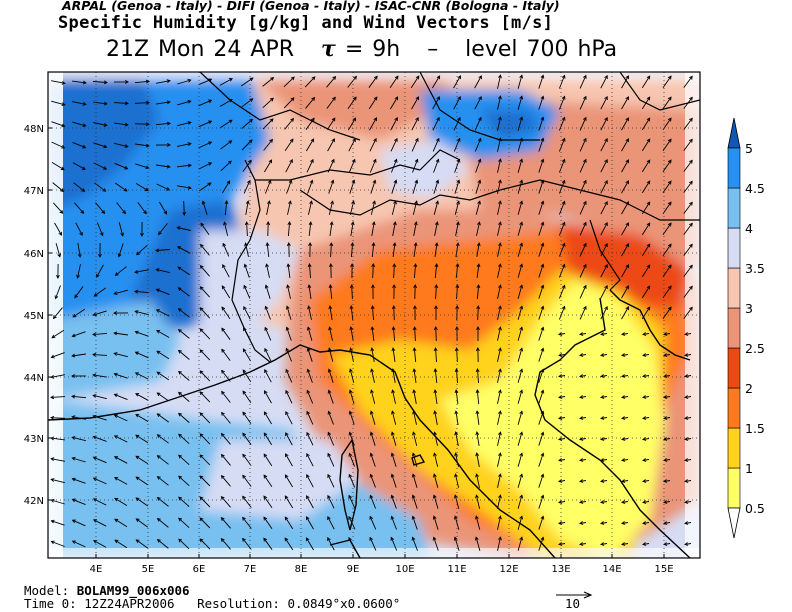 The height and width of the screenshot is (612, 792). What do you see at coordinates (746, 328) in the screenshot?
I see `colorbar: 0.5 1 1.5 2 2.5 3 3.5 4 4.5 5` at bounding box center [746, 328].